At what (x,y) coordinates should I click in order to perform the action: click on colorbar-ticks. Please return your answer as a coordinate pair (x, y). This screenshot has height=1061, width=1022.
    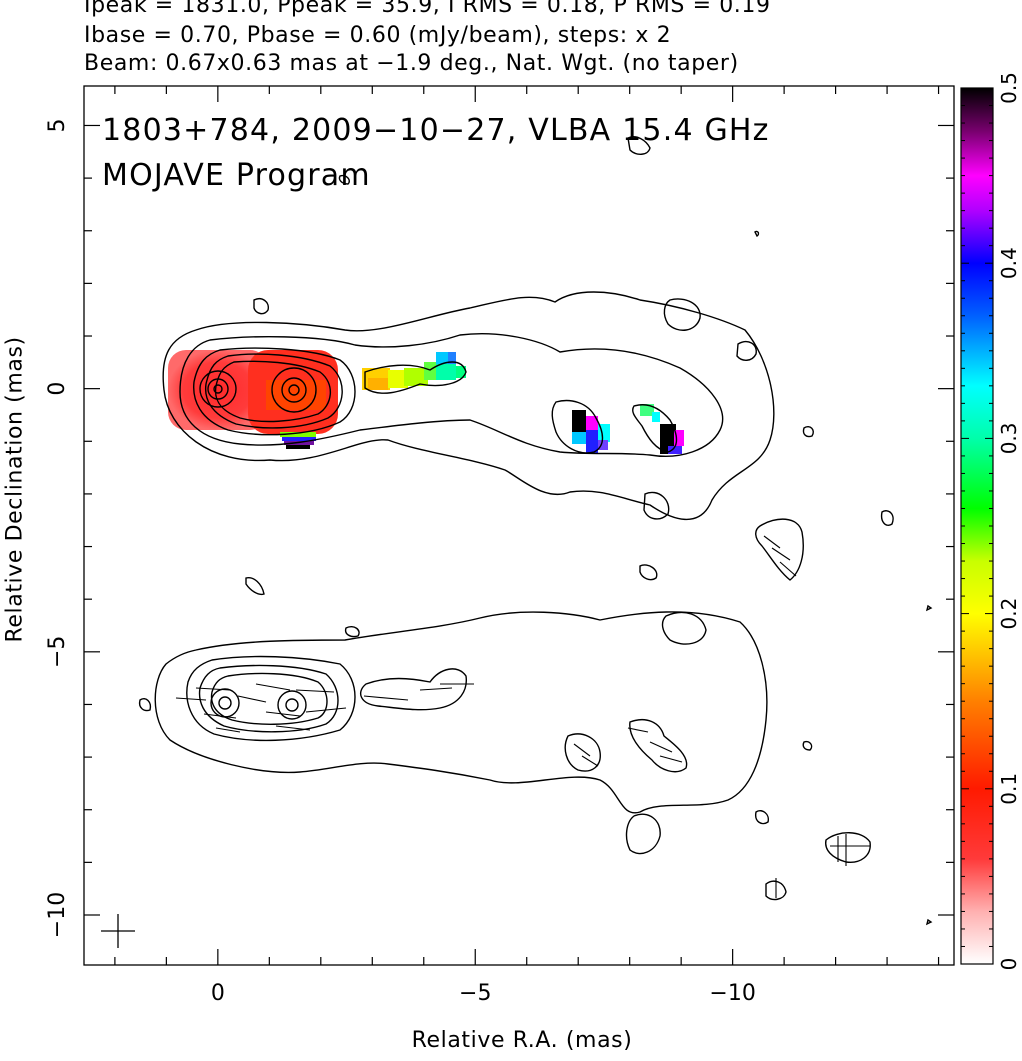
    Looking at the image, I should click on (977, 526).